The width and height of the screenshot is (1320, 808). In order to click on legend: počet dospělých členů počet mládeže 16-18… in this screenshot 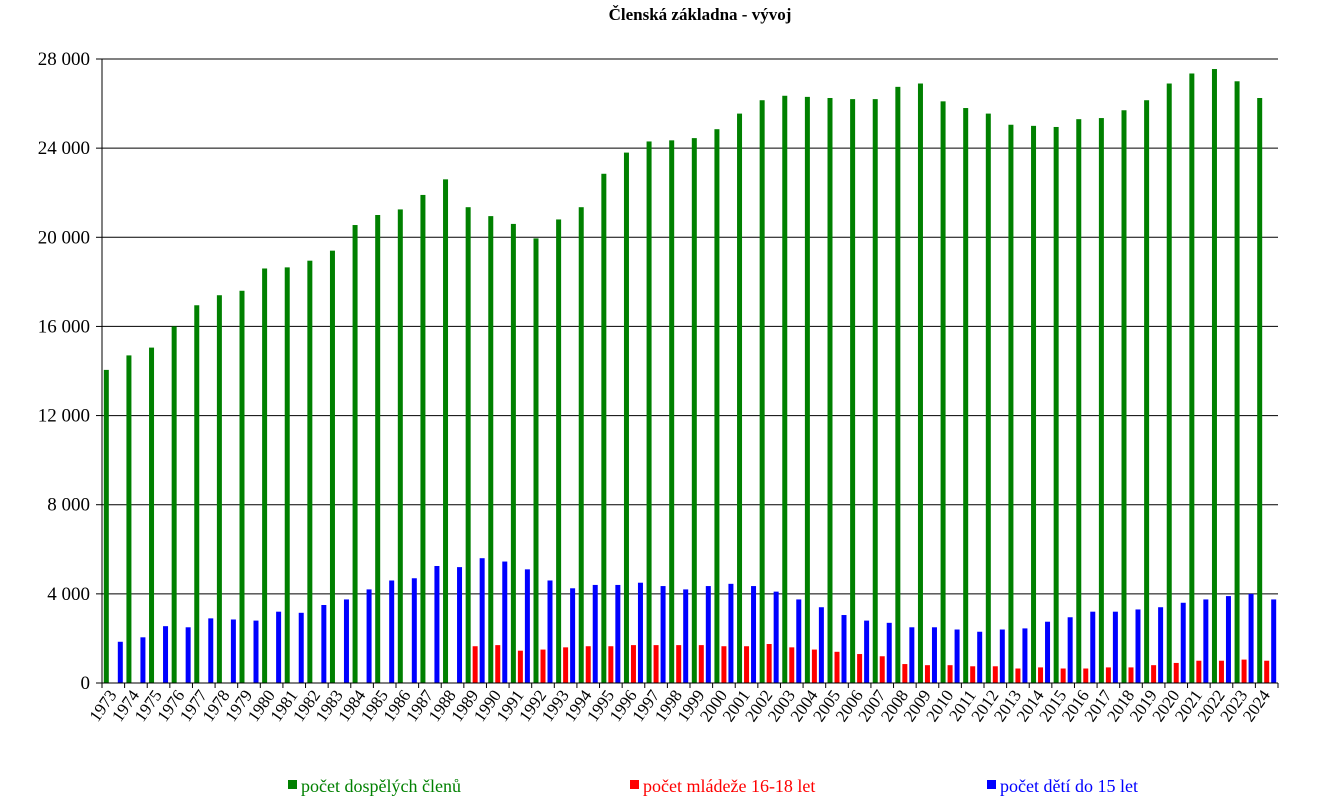, I will do `click(713, 786)`.